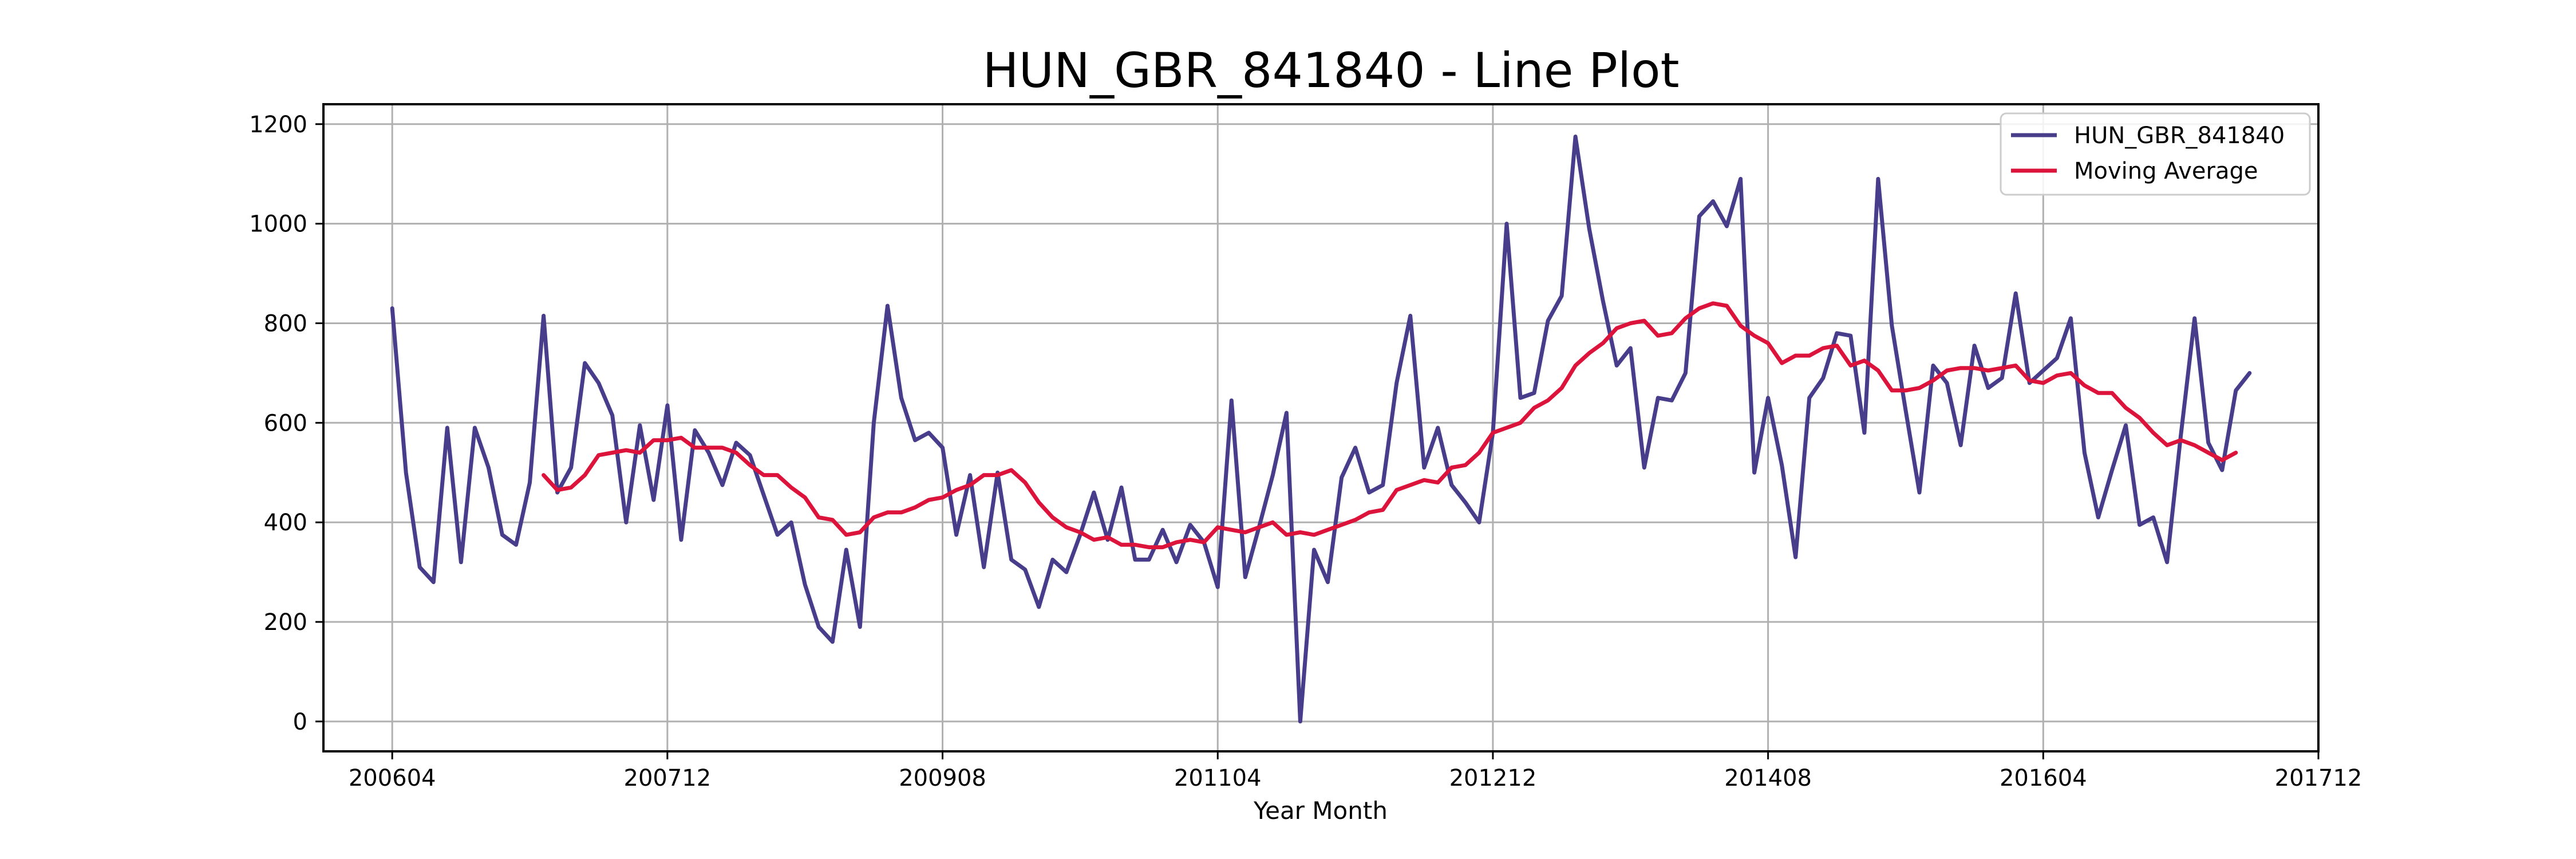 Image resolution: width=2576 pixels, height=859 pixels. I want to click on y-tick-label: 800, so click(285, 323).